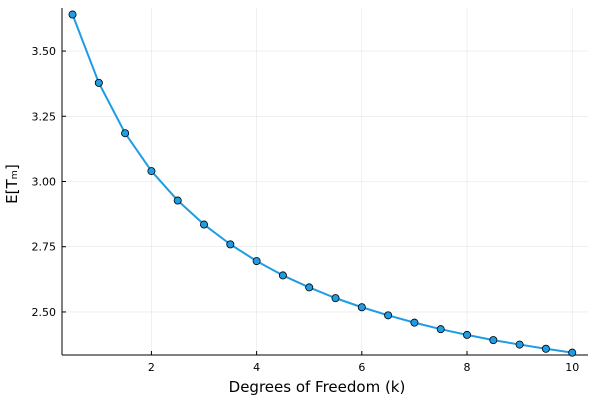  What do you see at coordinates (44, 312) in the screenshot?
I see `y-tick-label: 2.50` at bounding box center [44, 312].